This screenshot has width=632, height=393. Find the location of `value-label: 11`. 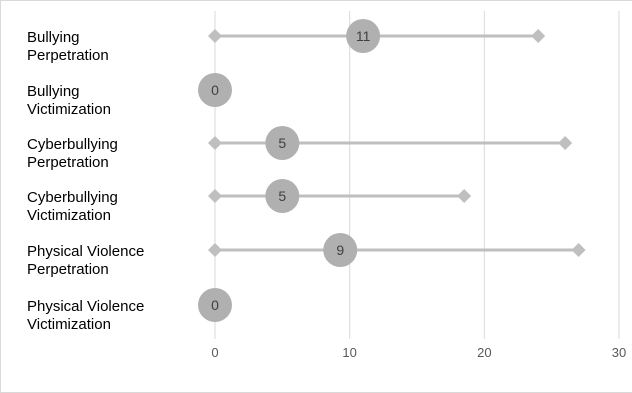

value-label: 11 is located at coordinates (363, 36).